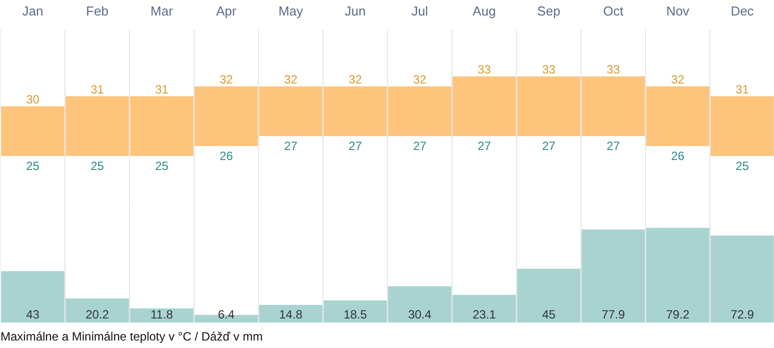 This screenshot has width=774, height=348. I want to click on x-tick-label: Sep, so click(548, 11).